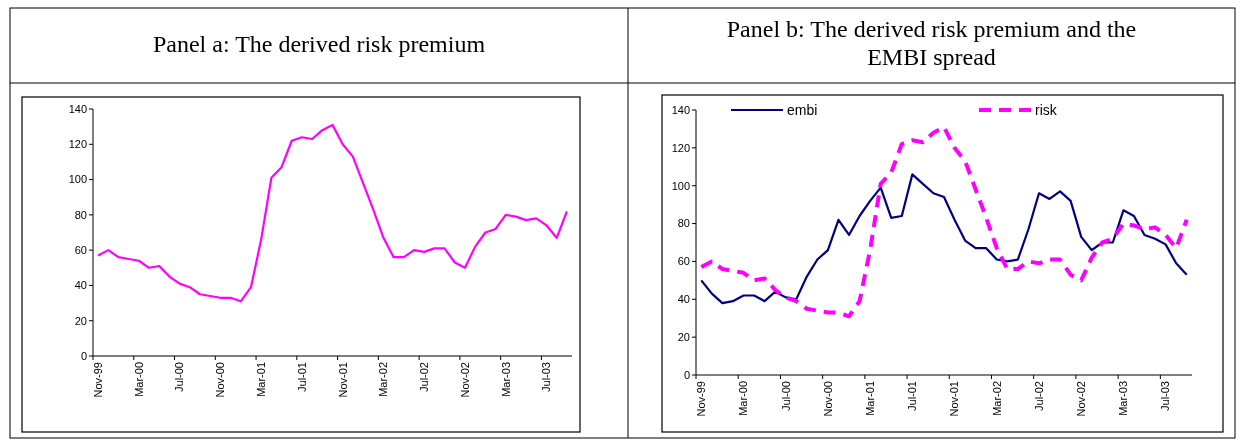  What do you see at coordinates (1046, 109) in the screenshot?
I see `legend-label: risk` at bounding box center [1046, 109].